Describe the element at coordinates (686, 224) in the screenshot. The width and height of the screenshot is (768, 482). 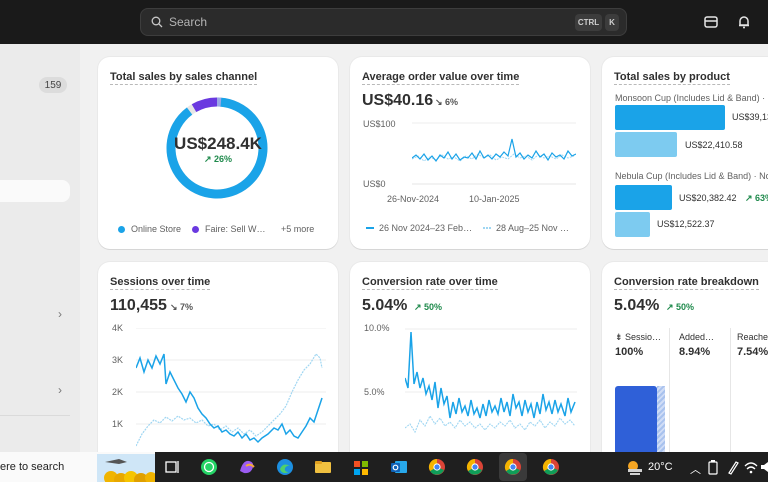
I see `product2-previous-value: US$12,522.37` at that location.